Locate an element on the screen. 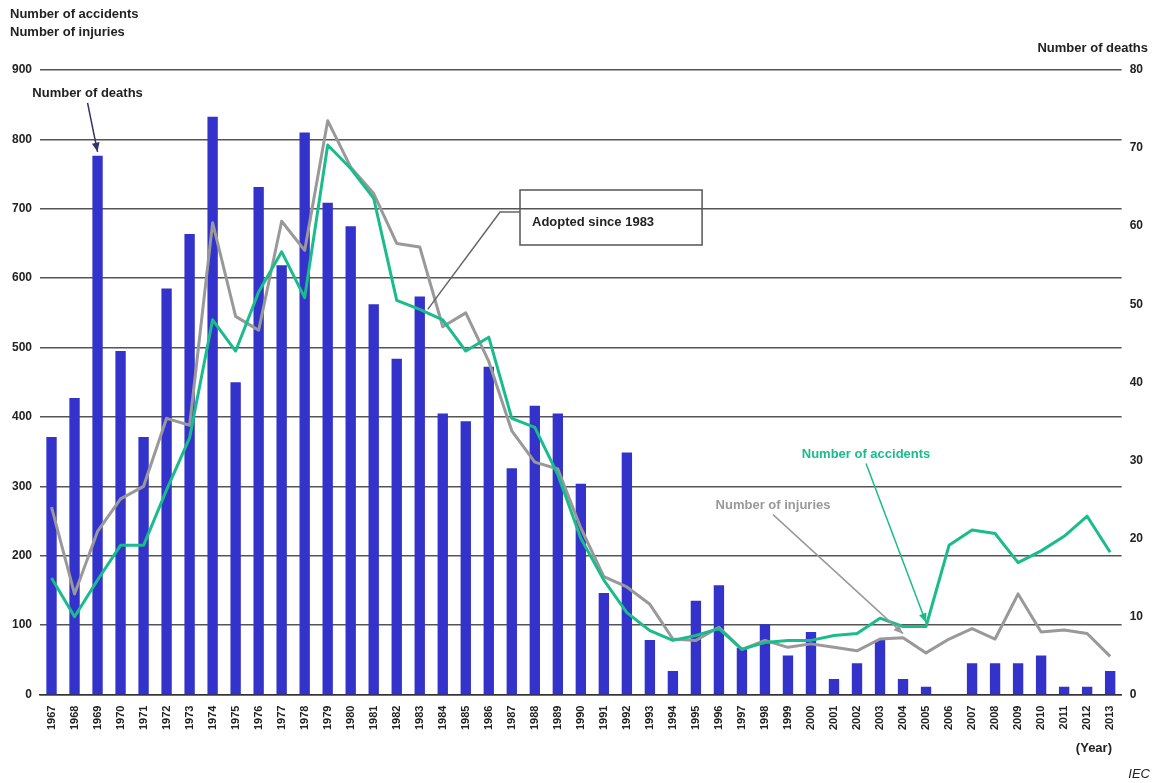  x-tick-label: 1988 is located at coordinates (533, 718).